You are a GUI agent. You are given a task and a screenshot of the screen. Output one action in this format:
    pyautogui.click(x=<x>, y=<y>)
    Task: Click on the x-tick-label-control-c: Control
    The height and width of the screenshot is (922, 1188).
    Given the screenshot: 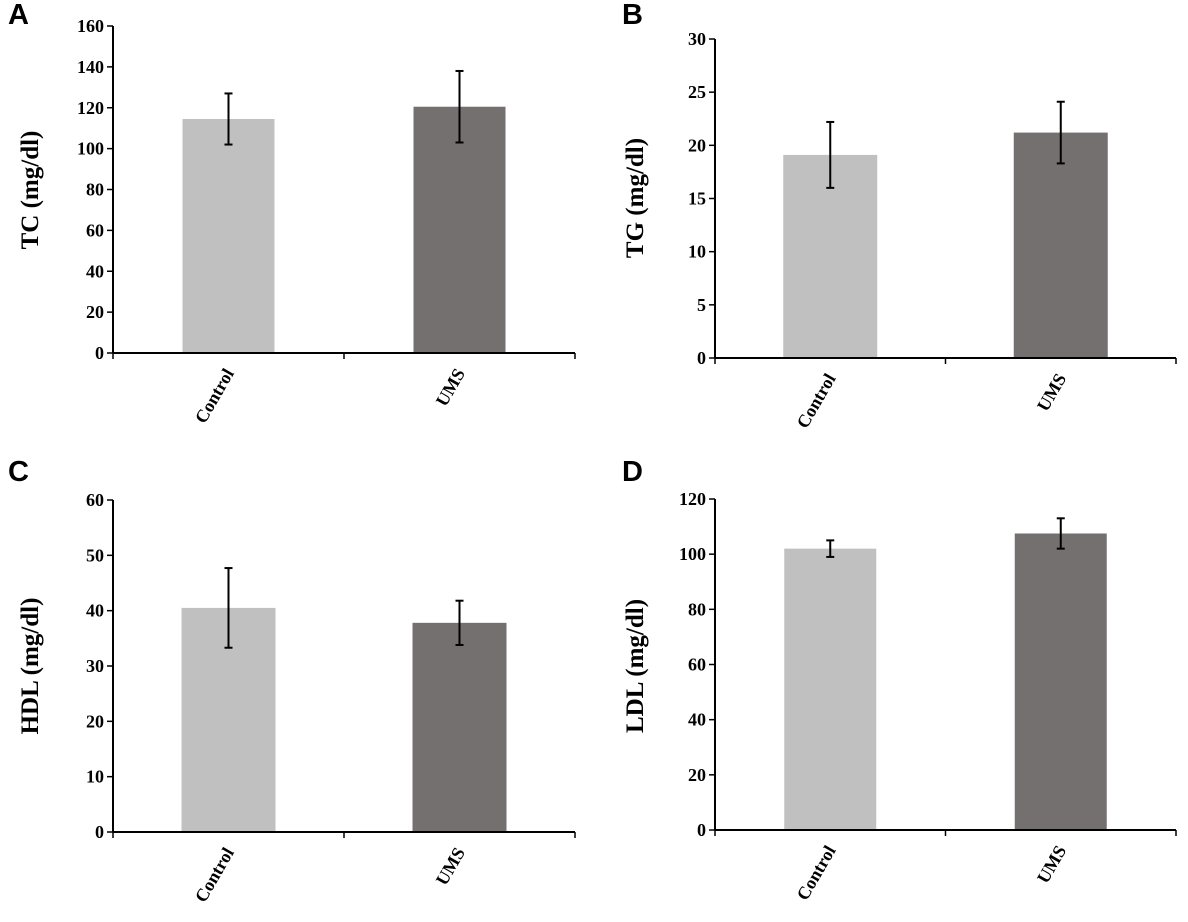 What is the action you would take?
    pyautogui.click(x=214, y=875)
    